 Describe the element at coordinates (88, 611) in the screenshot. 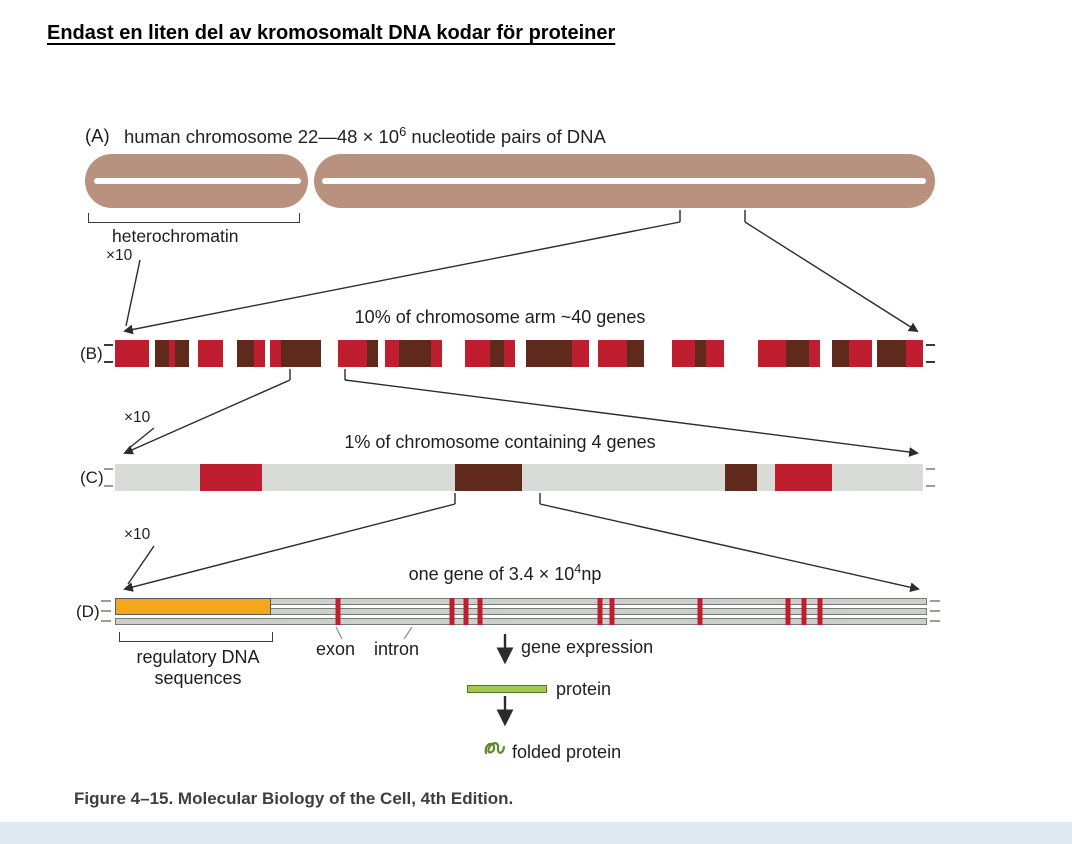

I see `panel-d-label: (D)` at that location.